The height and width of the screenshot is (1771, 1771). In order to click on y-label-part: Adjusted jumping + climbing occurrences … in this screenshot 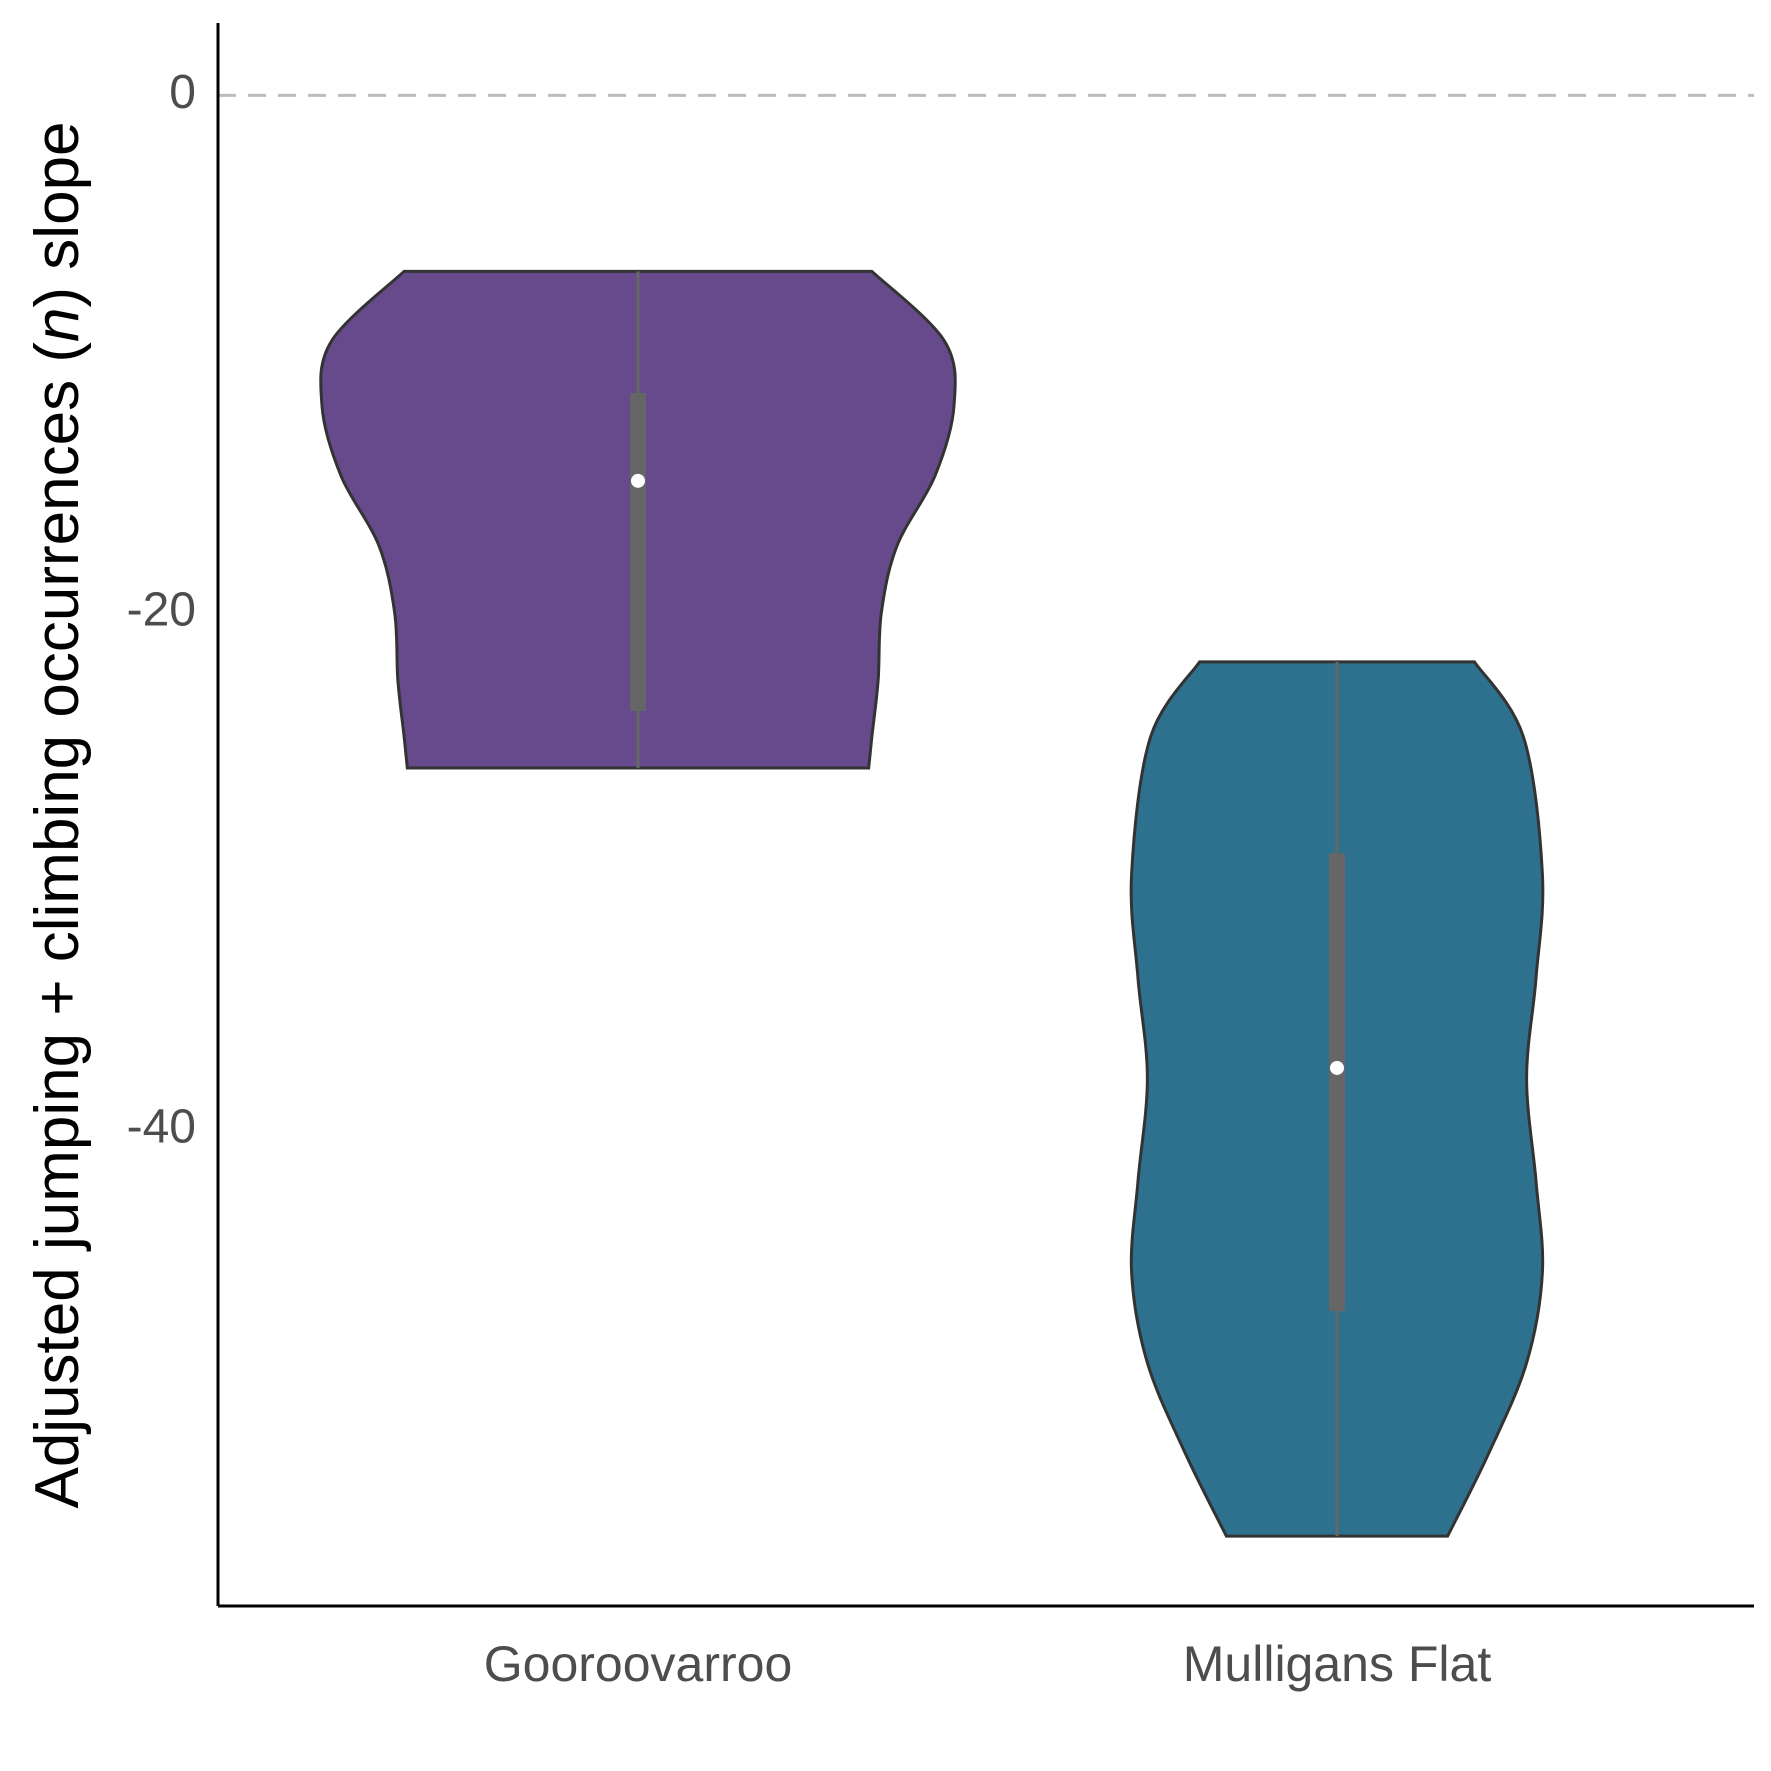, I will do `click(57, 925)`.